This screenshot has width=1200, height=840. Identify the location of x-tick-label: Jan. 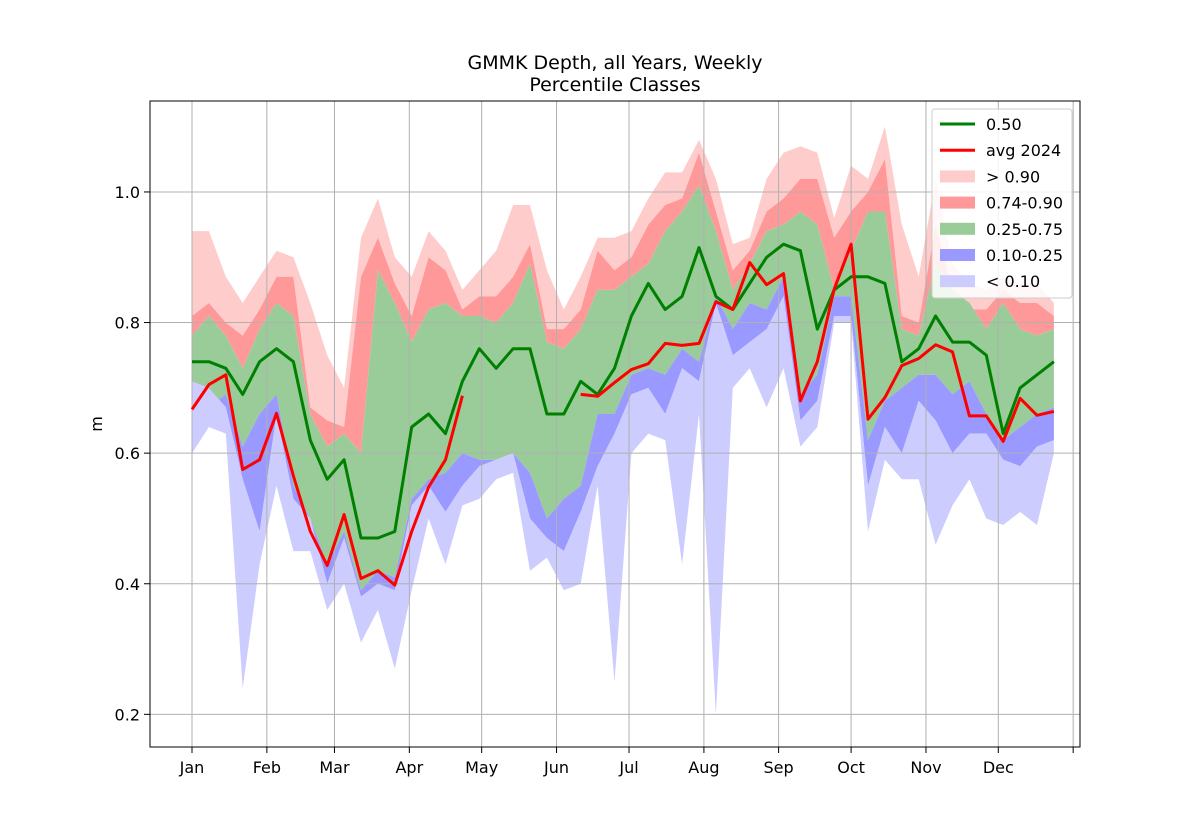
(192, 767).